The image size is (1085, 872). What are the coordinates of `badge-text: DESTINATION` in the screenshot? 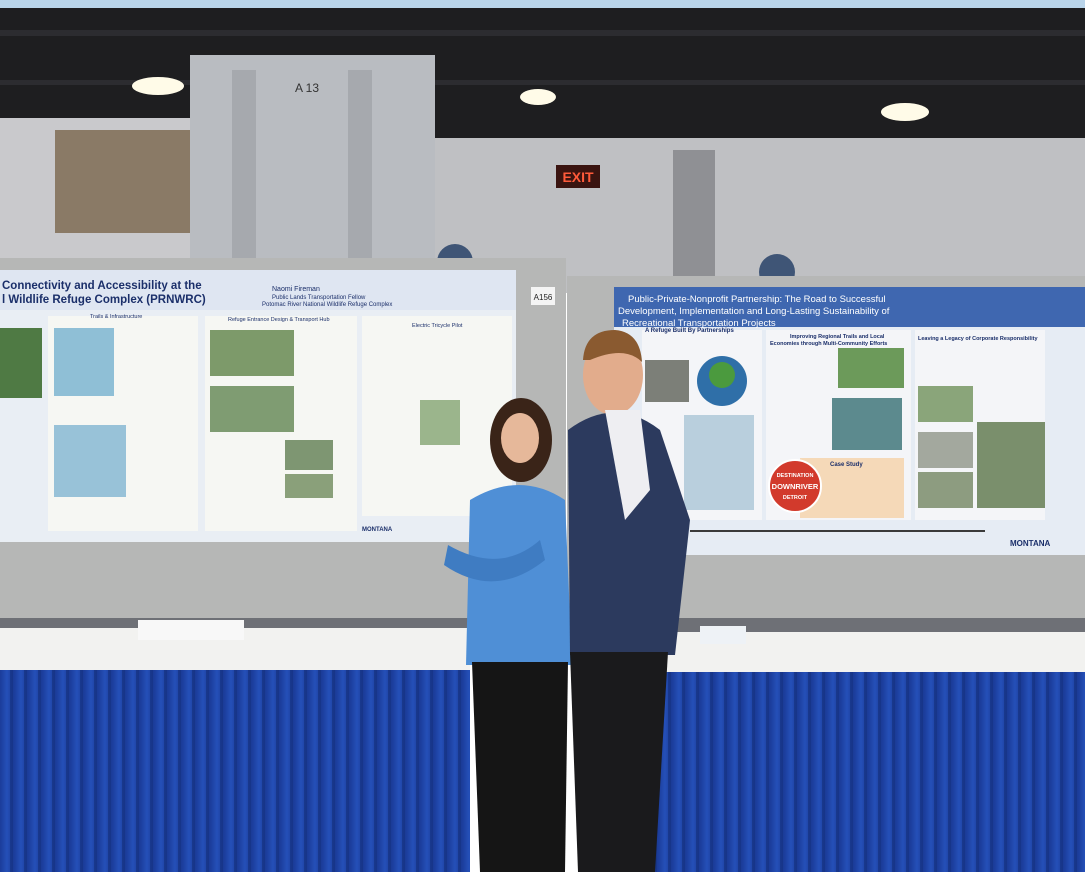 It's located at (795, 476).